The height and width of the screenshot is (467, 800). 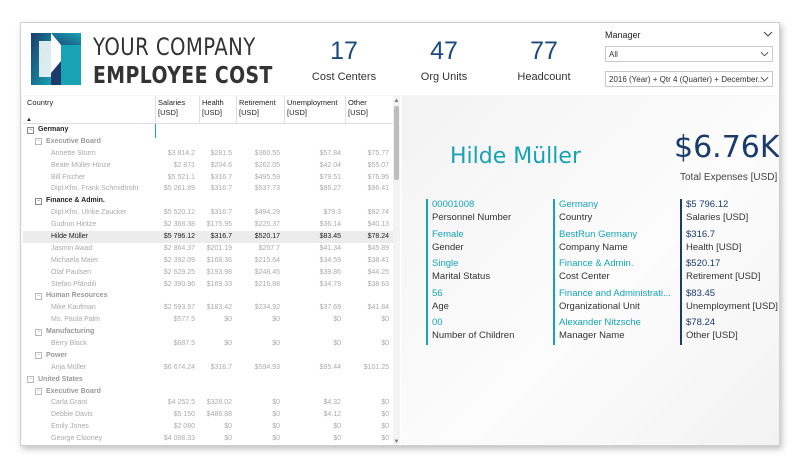 I want to click on table-cell: $95.44, so click(x=330, y=367).